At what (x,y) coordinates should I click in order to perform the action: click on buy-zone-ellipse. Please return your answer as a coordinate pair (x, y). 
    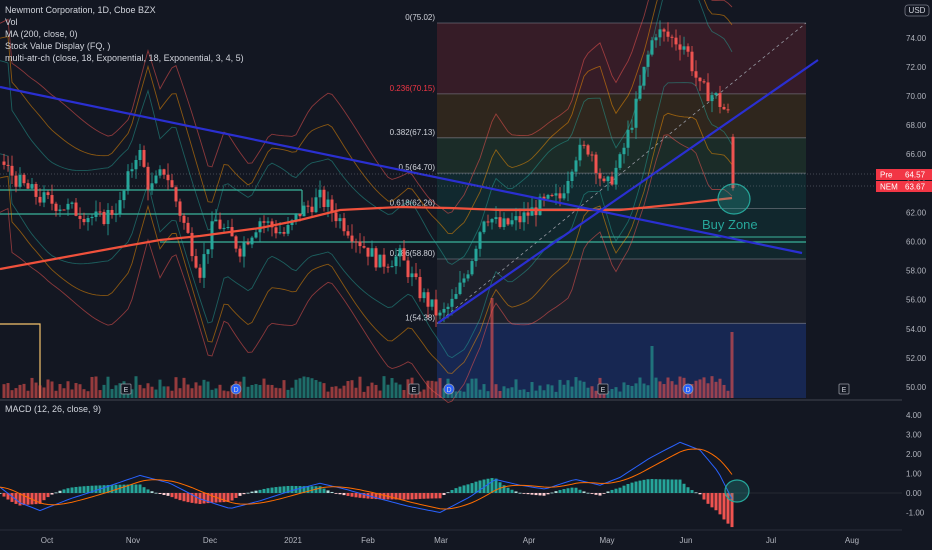
    Looking at the image, I should click on (734, 199).